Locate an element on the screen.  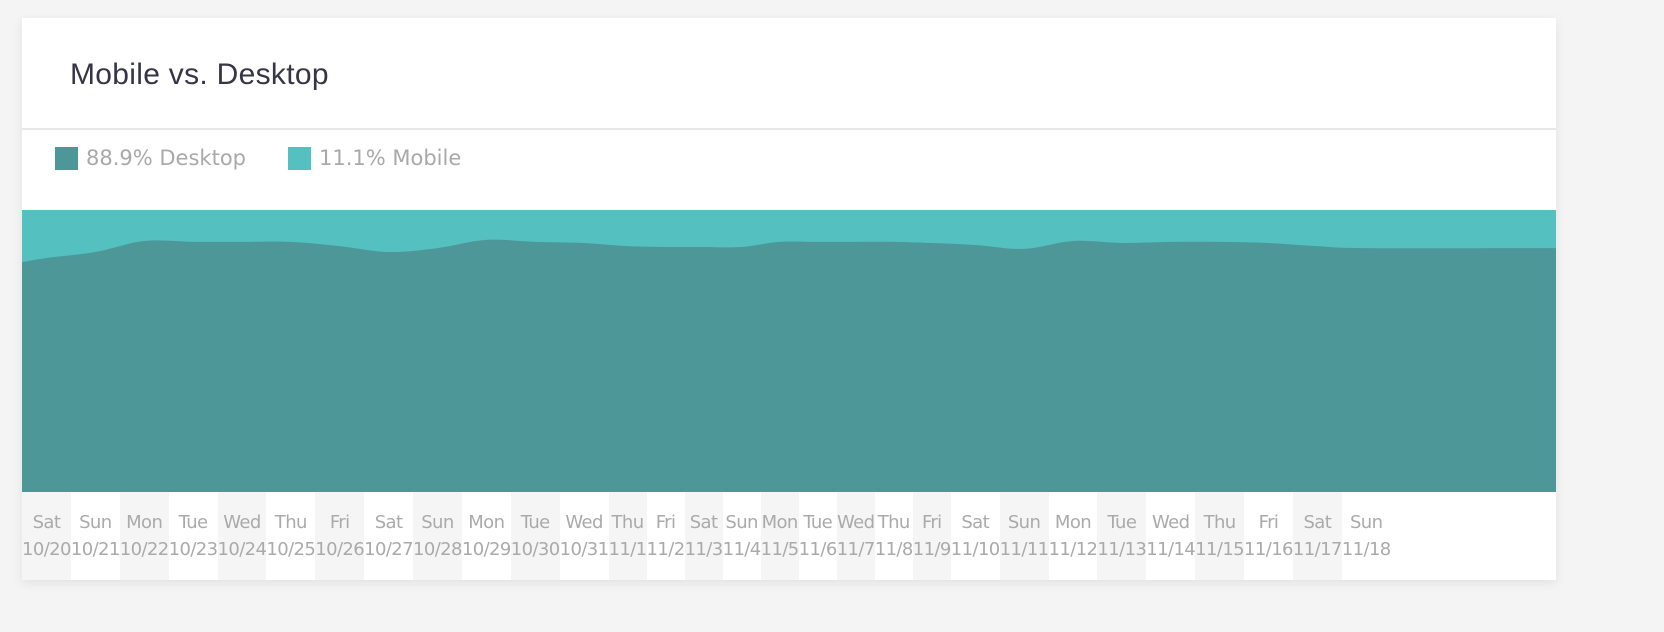
x-tick: Sun 10/28 is located at coordinates (437, 536).